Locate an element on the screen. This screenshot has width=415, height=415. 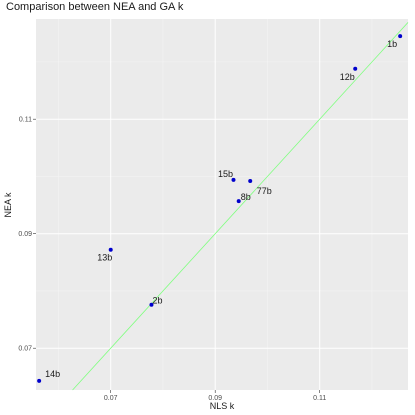
chart-title: Comparison between NEA and GA k is located at coordinates (95, 7).